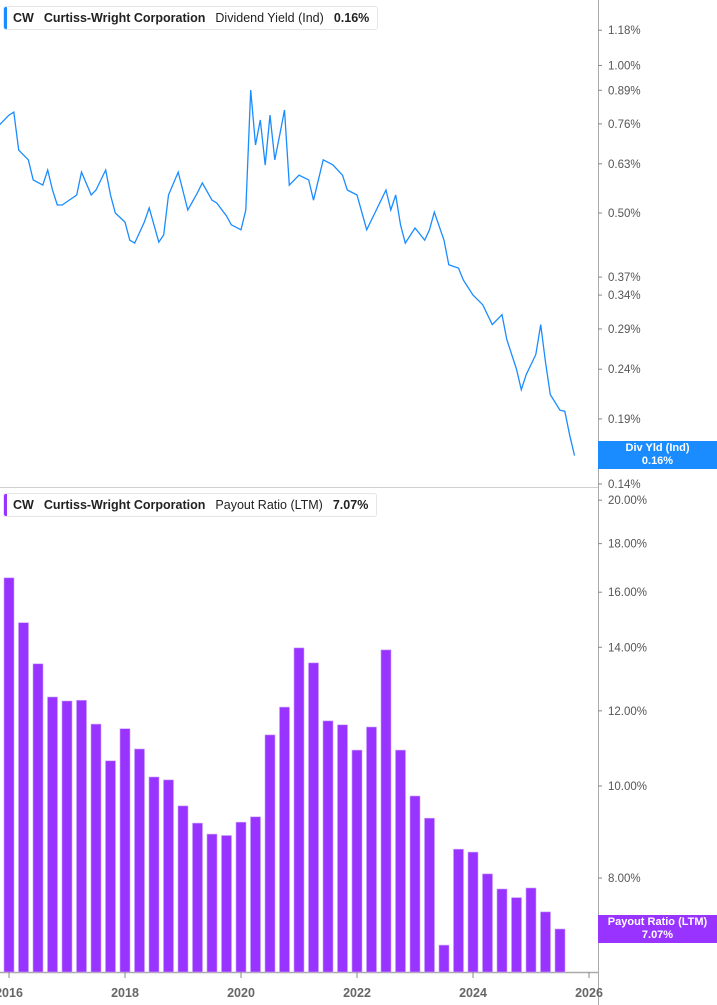  What do you see at coordinates (624, 31) in the screenshot?
I see `top-y-tick-label: 1.18%` at bounding box center [624, 31].